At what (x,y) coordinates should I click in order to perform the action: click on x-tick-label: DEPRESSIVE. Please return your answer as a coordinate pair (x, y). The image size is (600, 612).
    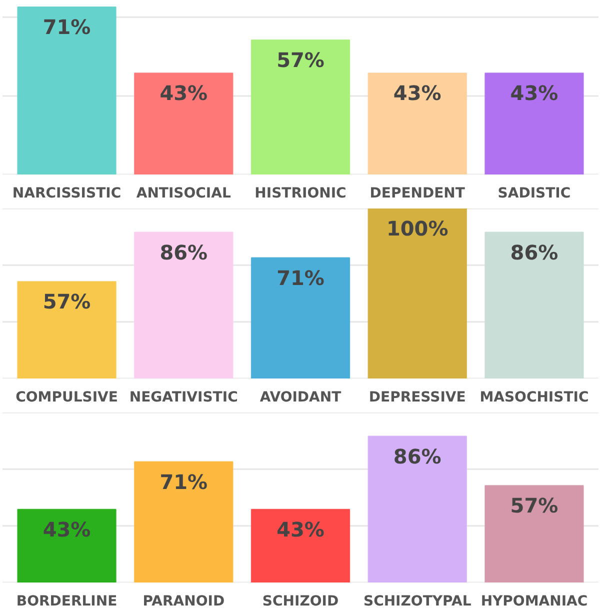
    Looking at the image, I should click on (417, 398).